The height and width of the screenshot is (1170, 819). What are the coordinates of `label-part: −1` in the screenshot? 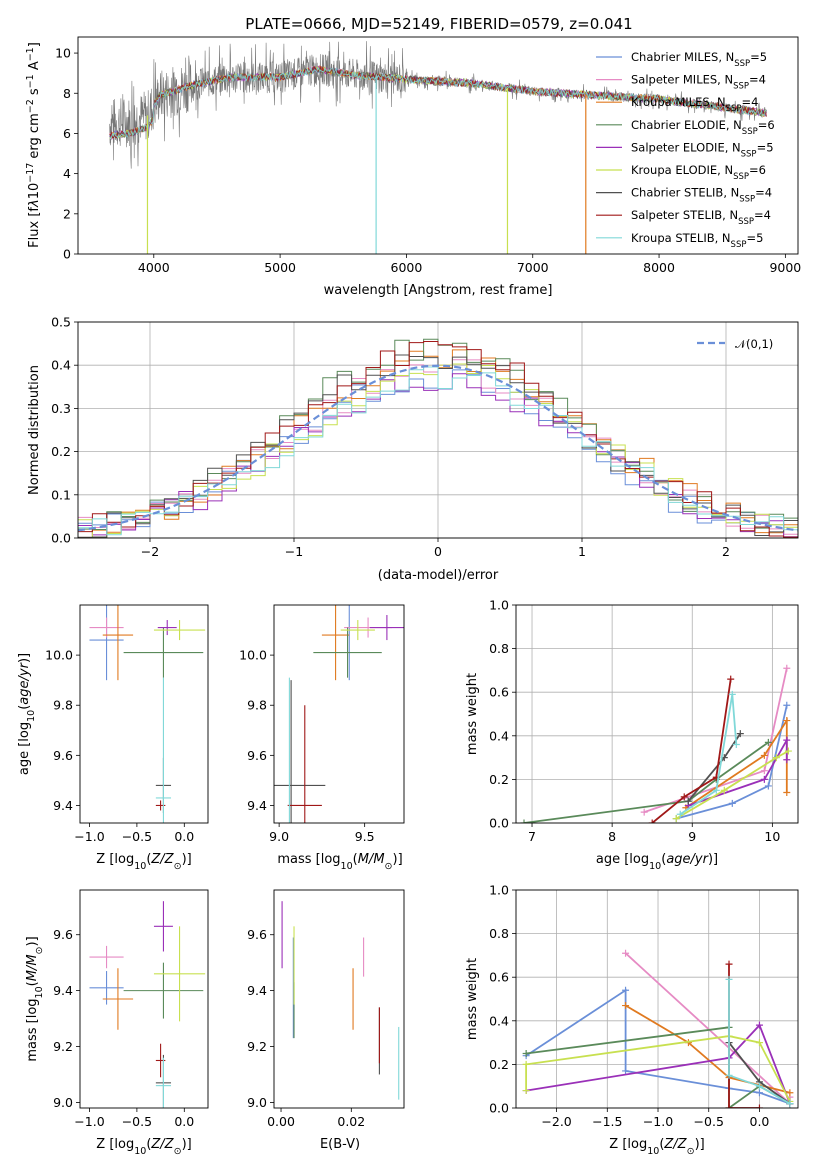 It's located at (30, 81).